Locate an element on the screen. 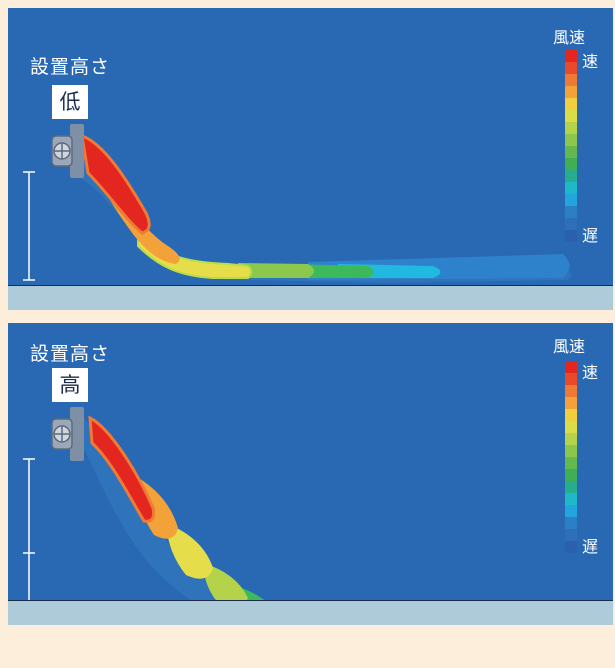 The height and width of the screenshot is (668, 615). height-badge: 低 is located at coordinates (70, 102).